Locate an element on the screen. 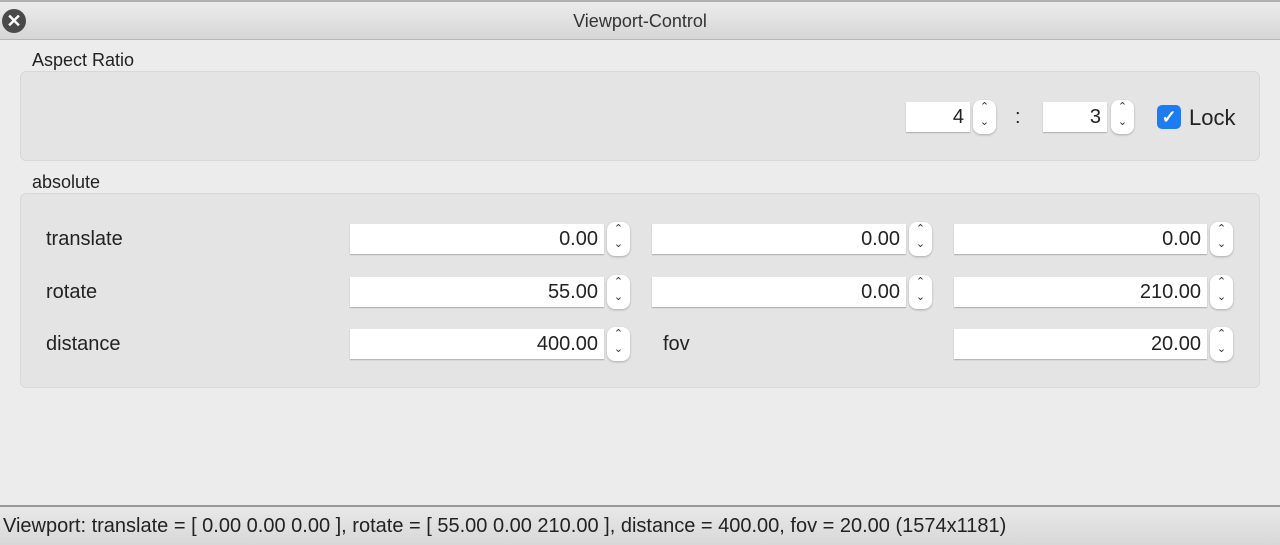  rotate-z-input is located at coordinates (1080, 292).